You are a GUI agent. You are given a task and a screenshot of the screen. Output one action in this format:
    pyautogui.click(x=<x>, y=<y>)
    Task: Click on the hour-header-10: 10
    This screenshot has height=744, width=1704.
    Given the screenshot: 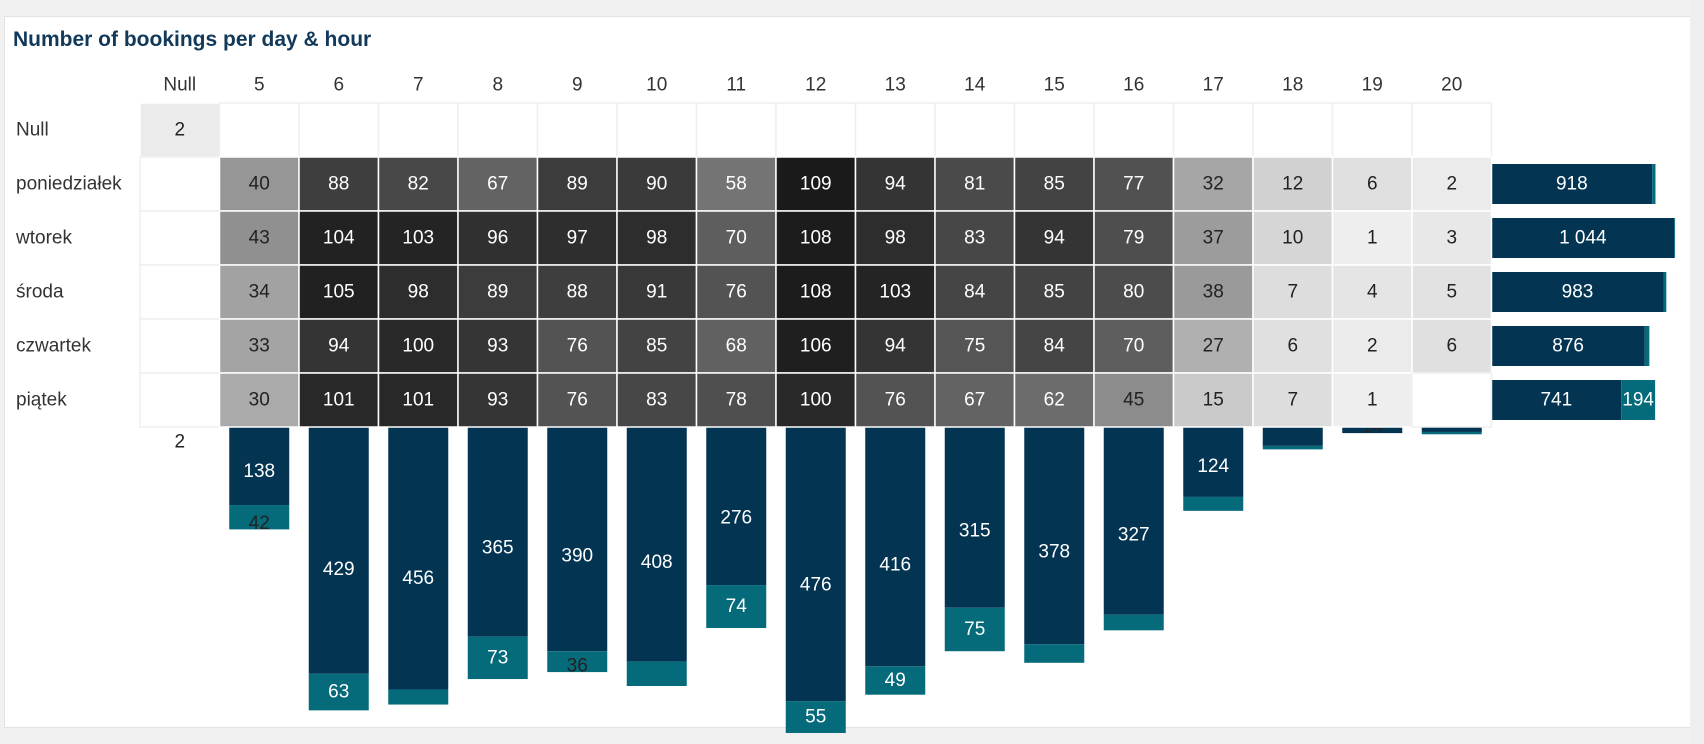 What is the action you would take?
    pyautogui.click(x=656, y=85)
    